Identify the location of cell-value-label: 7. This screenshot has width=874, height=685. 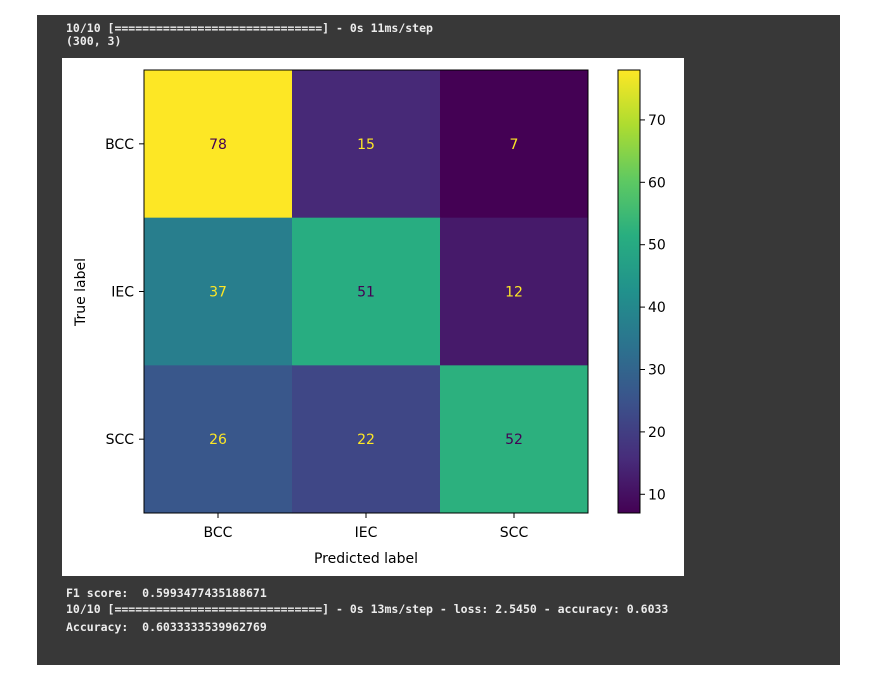
(514, 145).